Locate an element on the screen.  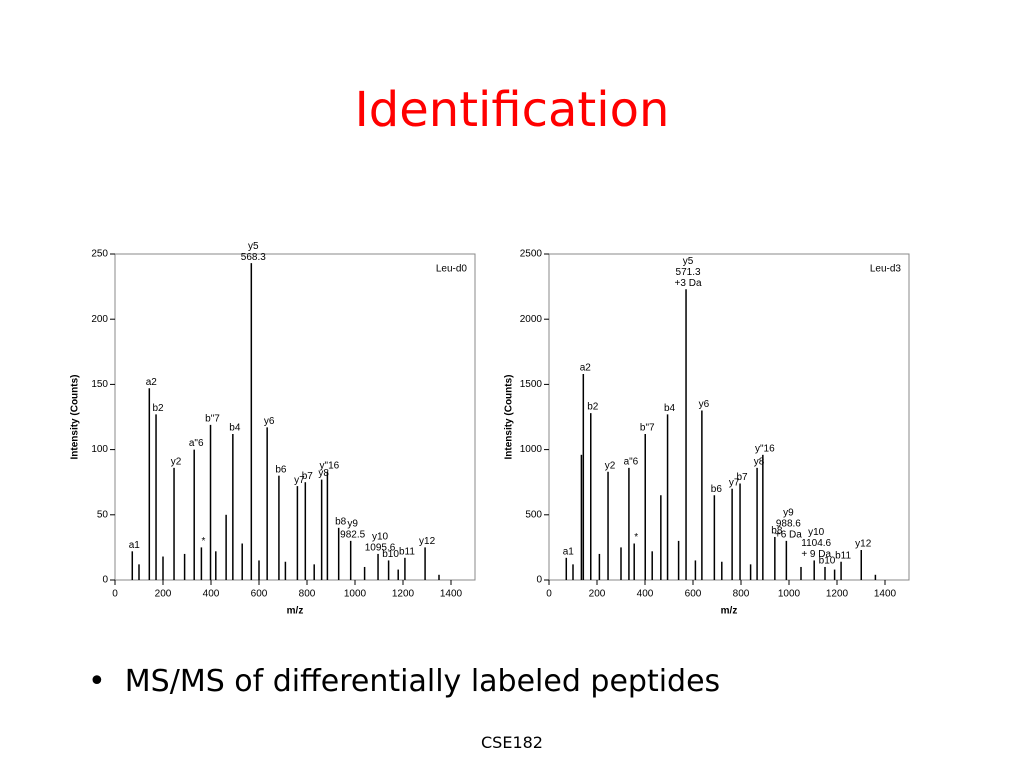
y-tick-label: 150 is located at coordinates (99, 384).